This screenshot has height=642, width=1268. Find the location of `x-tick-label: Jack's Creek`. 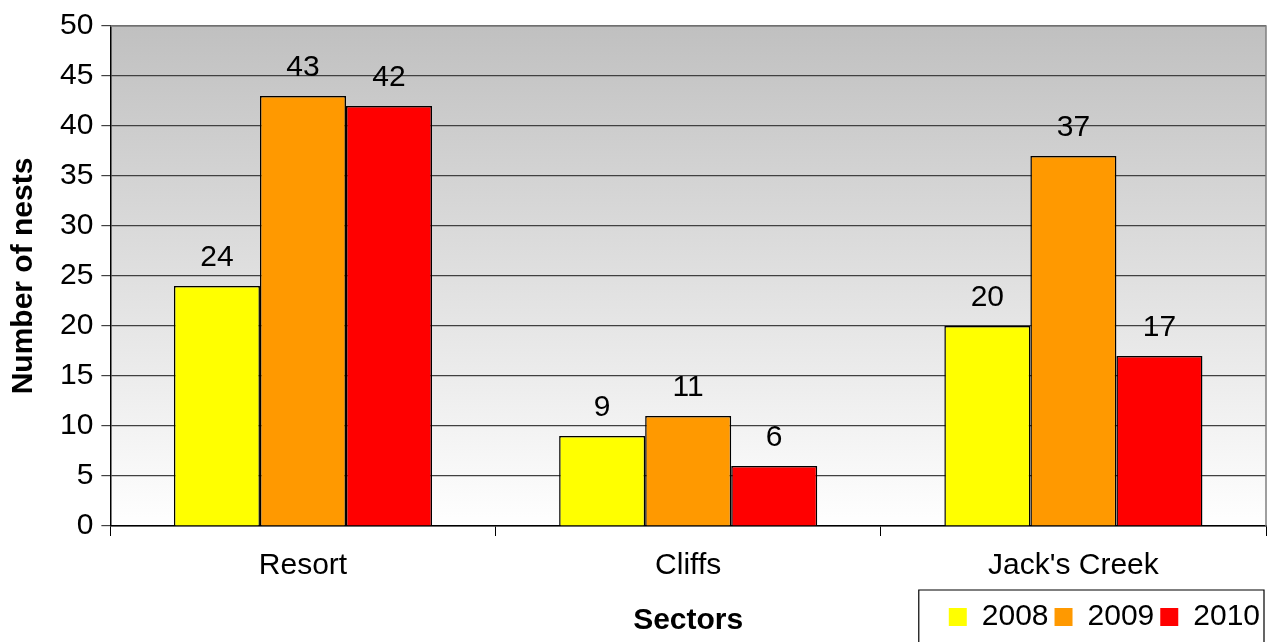

x-tick-label: Jack's Creek is located at coordinates (1074, 564).